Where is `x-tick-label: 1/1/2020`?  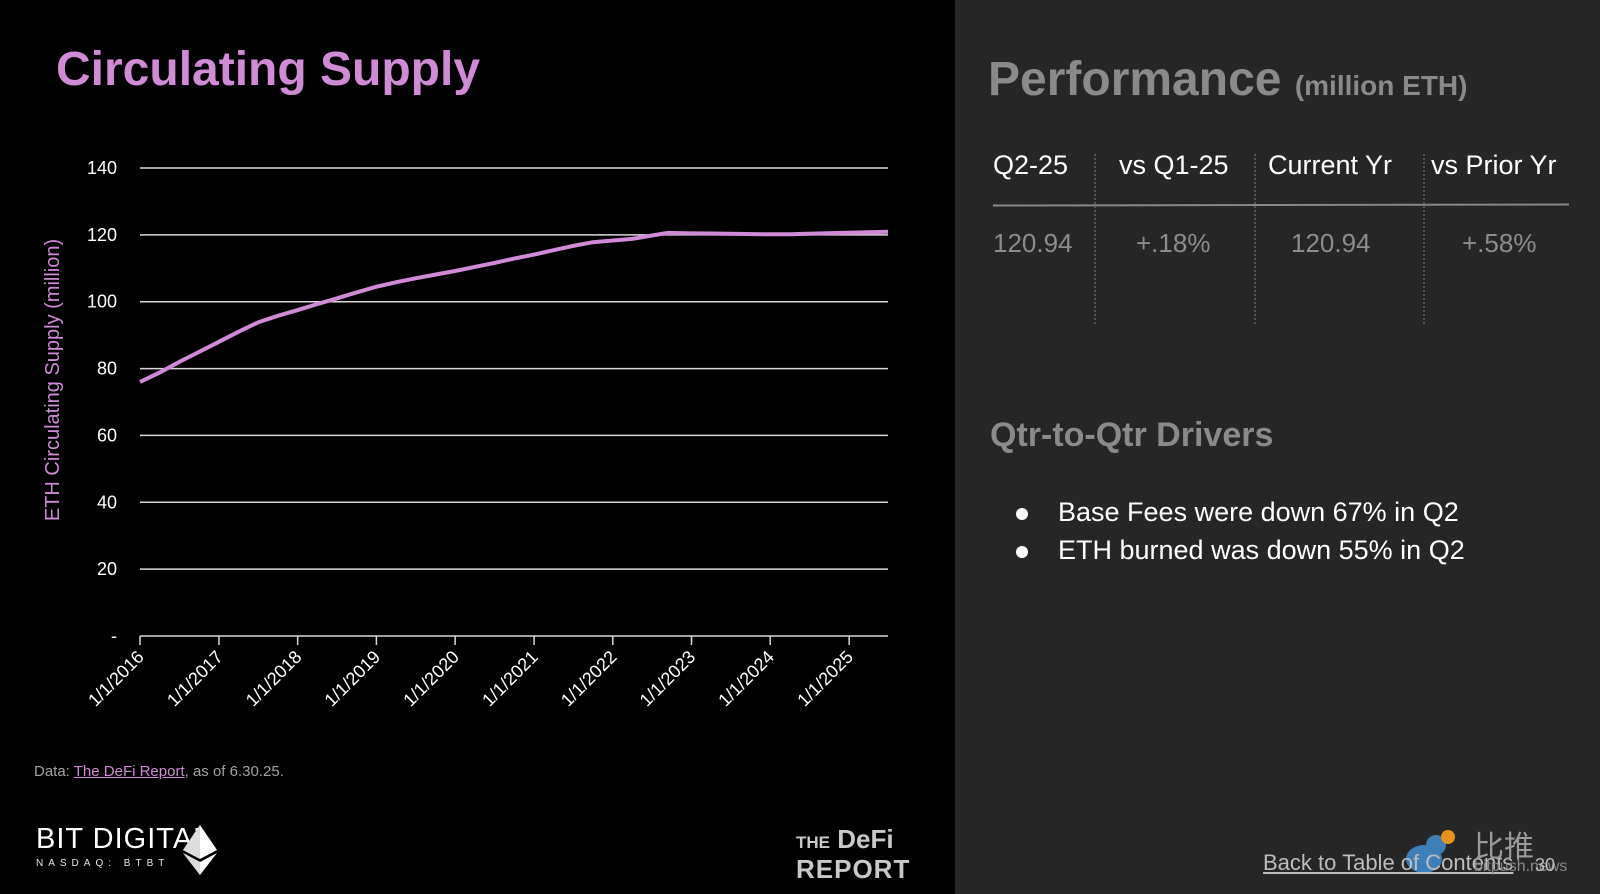
x-tick-label: 1/1/2020 is located at coordinates (431, 679).